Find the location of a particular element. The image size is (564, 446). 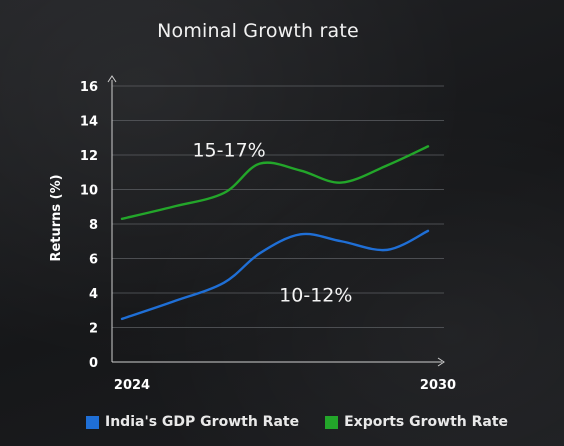

y-tick-label: 16 is located at coordinates (89, 87).